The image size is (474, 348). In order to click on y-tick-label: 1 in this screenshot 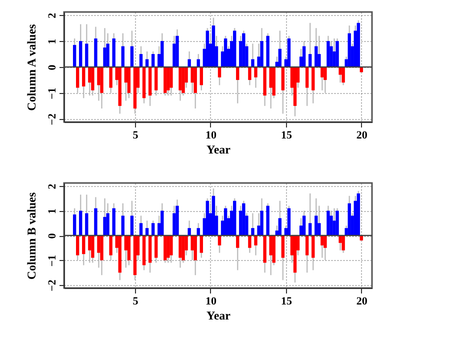, I will do `click(52, 41)`.